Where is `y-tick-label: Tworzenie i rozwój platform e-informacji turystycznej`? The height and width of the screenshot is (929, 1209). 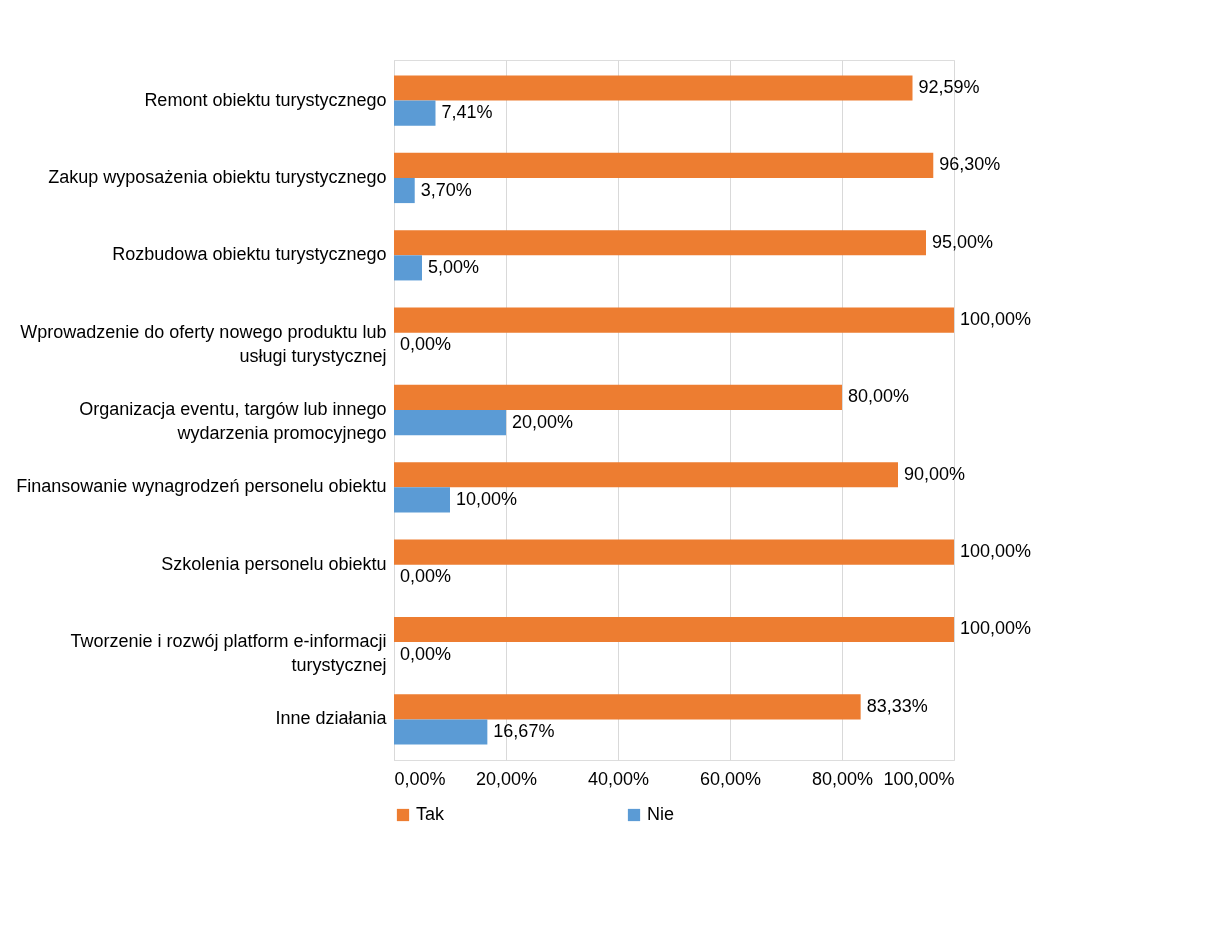
y-tick-label: Tworzenie i rozwój platform e-informacji turystycznej is located at coordinates (228, 653).